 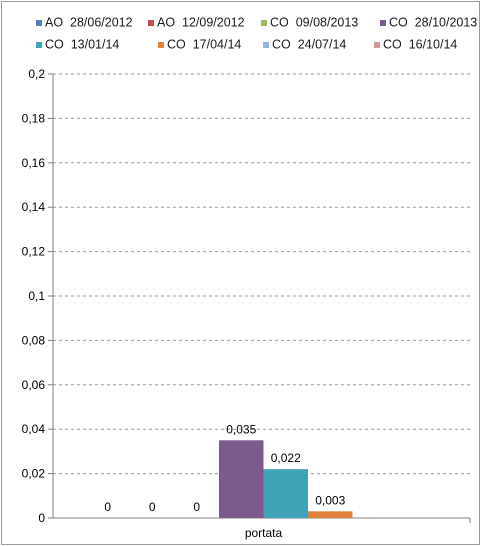 What do you see at coordinates (201, 23) in the screenshot?
I see `legend-label: AO 12/09/2012` at bounding box center [201, 23].